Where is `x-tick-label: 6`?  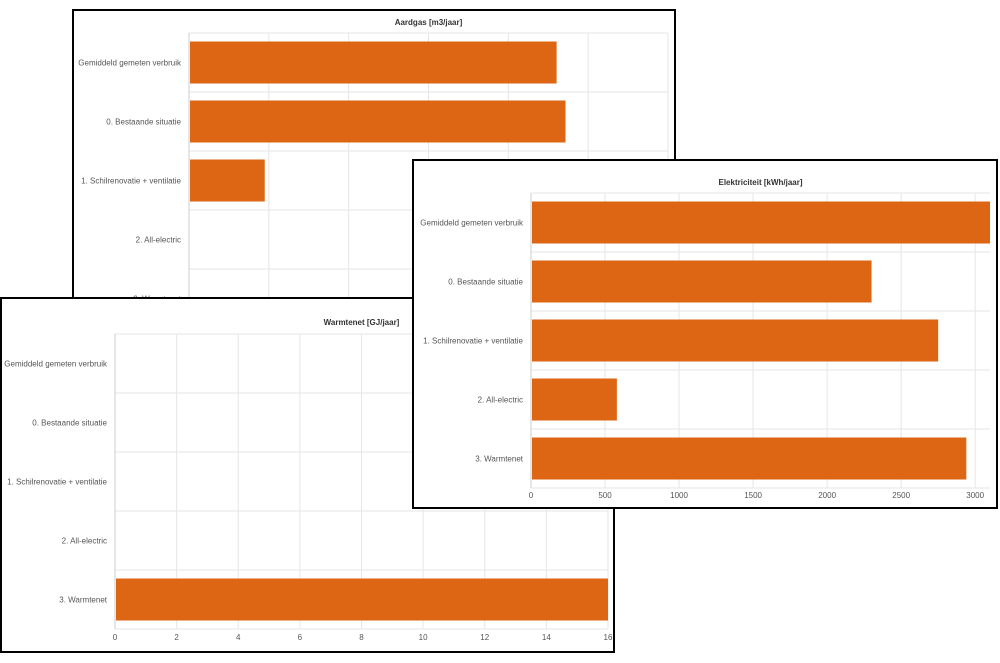
x-tick-label: 6 is located at coordinates (300, 637).